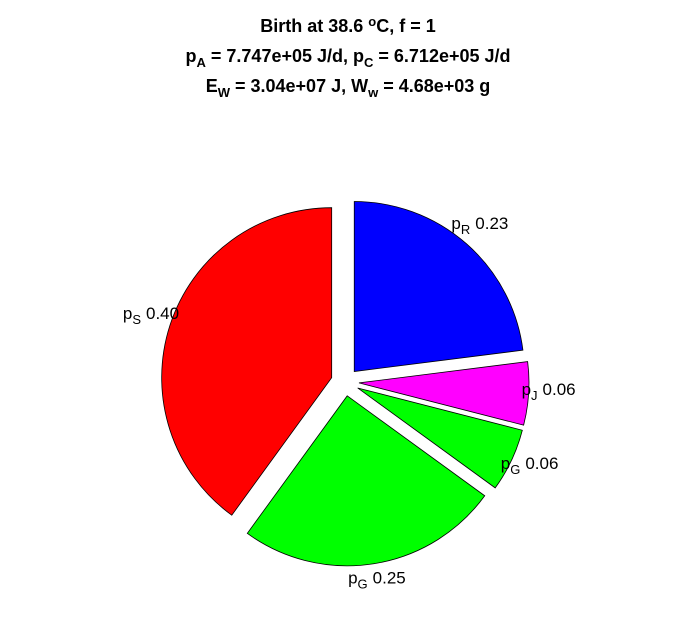 The image size is (696, 618). I want to click on title-script: w, so click(373, 92).